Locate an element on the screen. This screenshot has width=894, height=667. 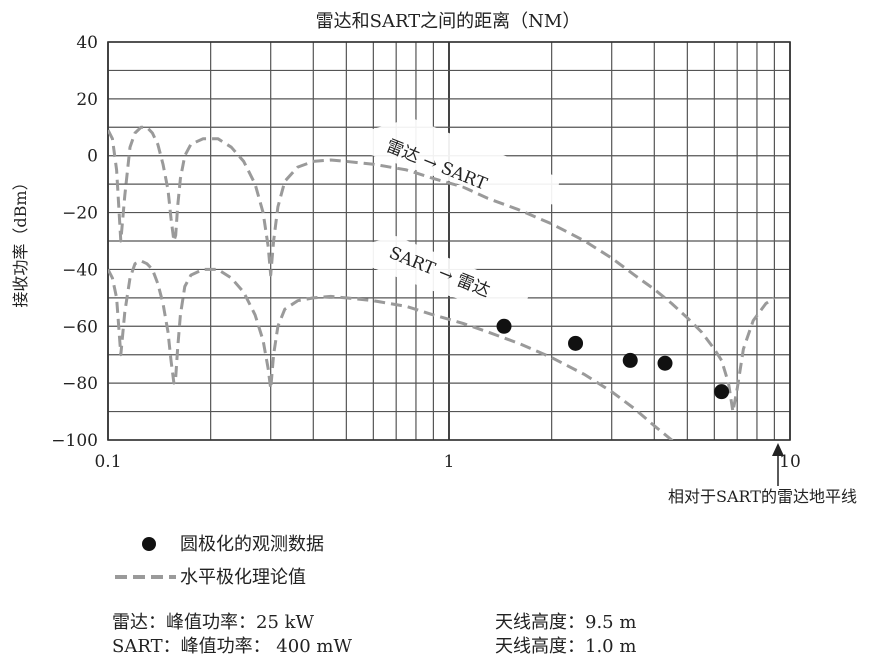
spec-radar-height: 天线高度：9.5 m is located at coordinates (566, 622).